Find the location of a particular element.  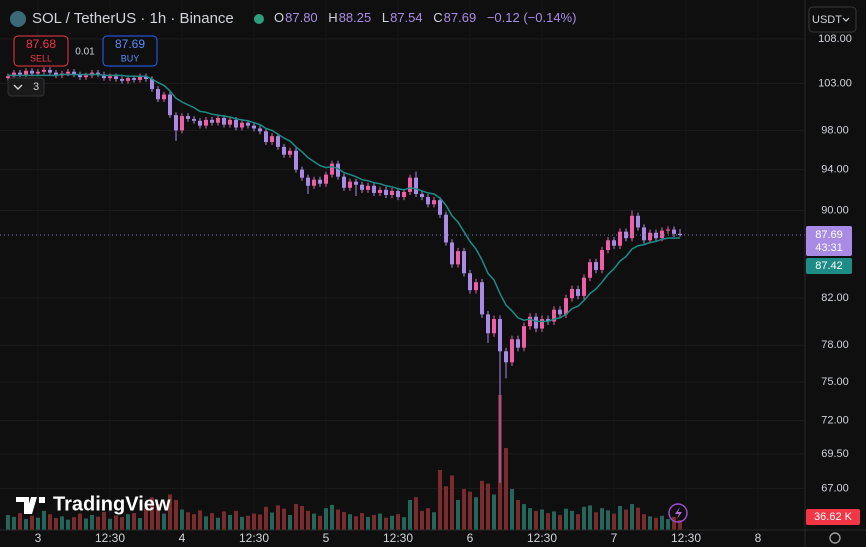

symbol-title: SOL / TetherUS · 1h · Binance is located at coordinates (133, 18).